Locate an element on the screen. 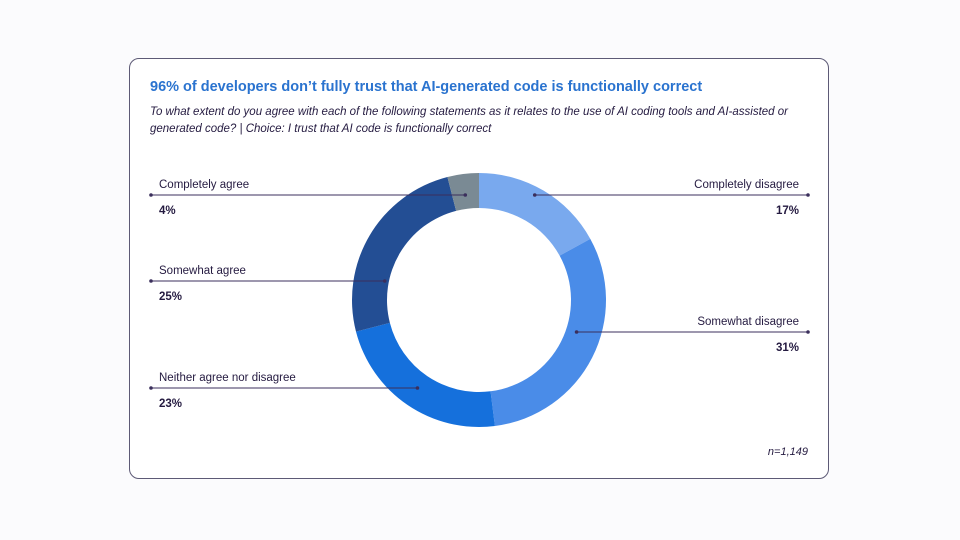  slice-value-somewhat-agree: 25% is located at coordinates (170, 297).